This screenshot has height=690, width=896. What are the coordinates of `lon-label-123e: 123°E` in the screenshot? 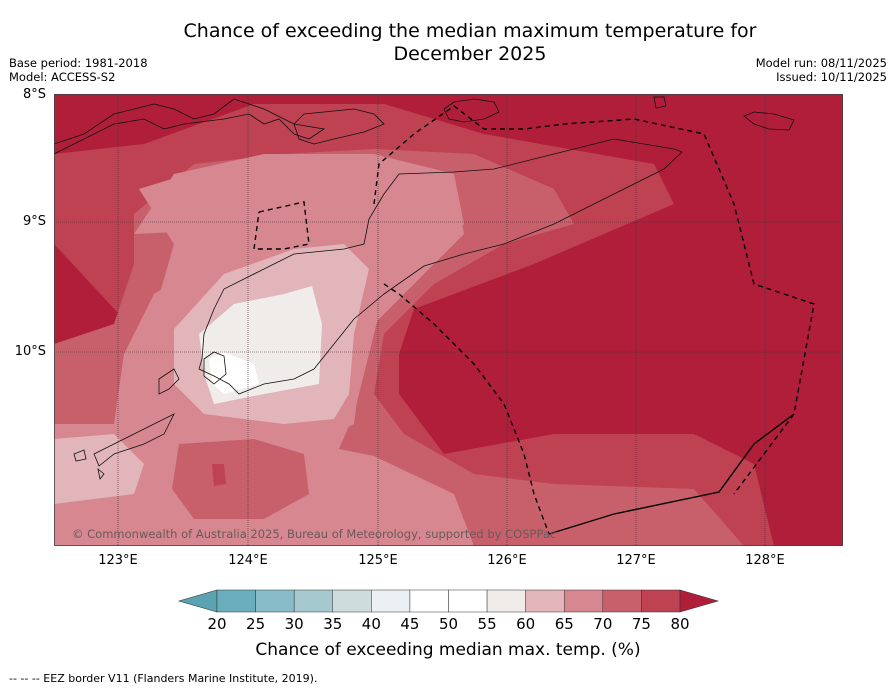 It's located at (118, 560).